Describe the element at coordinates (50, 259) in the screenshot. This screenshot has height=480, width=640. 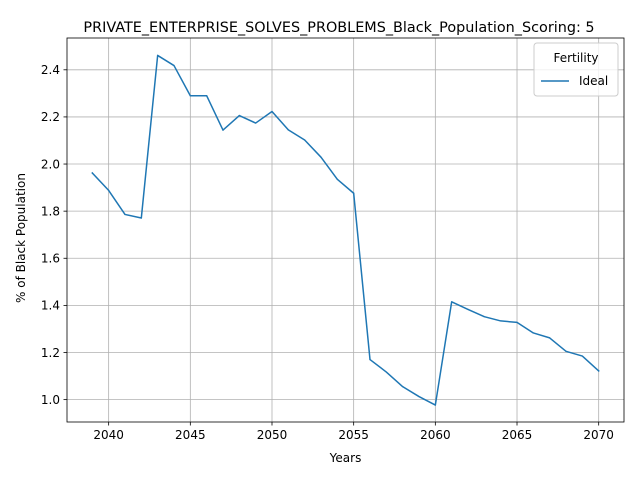
I see `y-tick-label: 1.6` at that location.